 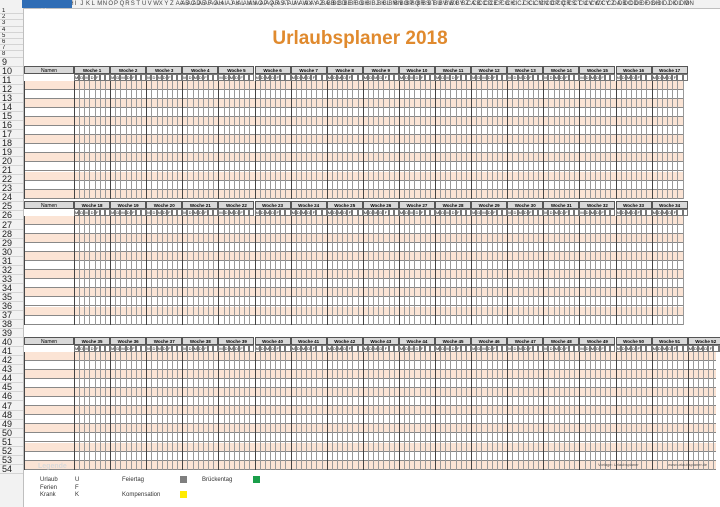 What do you see at coordinates (577, 4) in the screenshot?
I see `column-letter: CT` at bounding box center [577, 4].